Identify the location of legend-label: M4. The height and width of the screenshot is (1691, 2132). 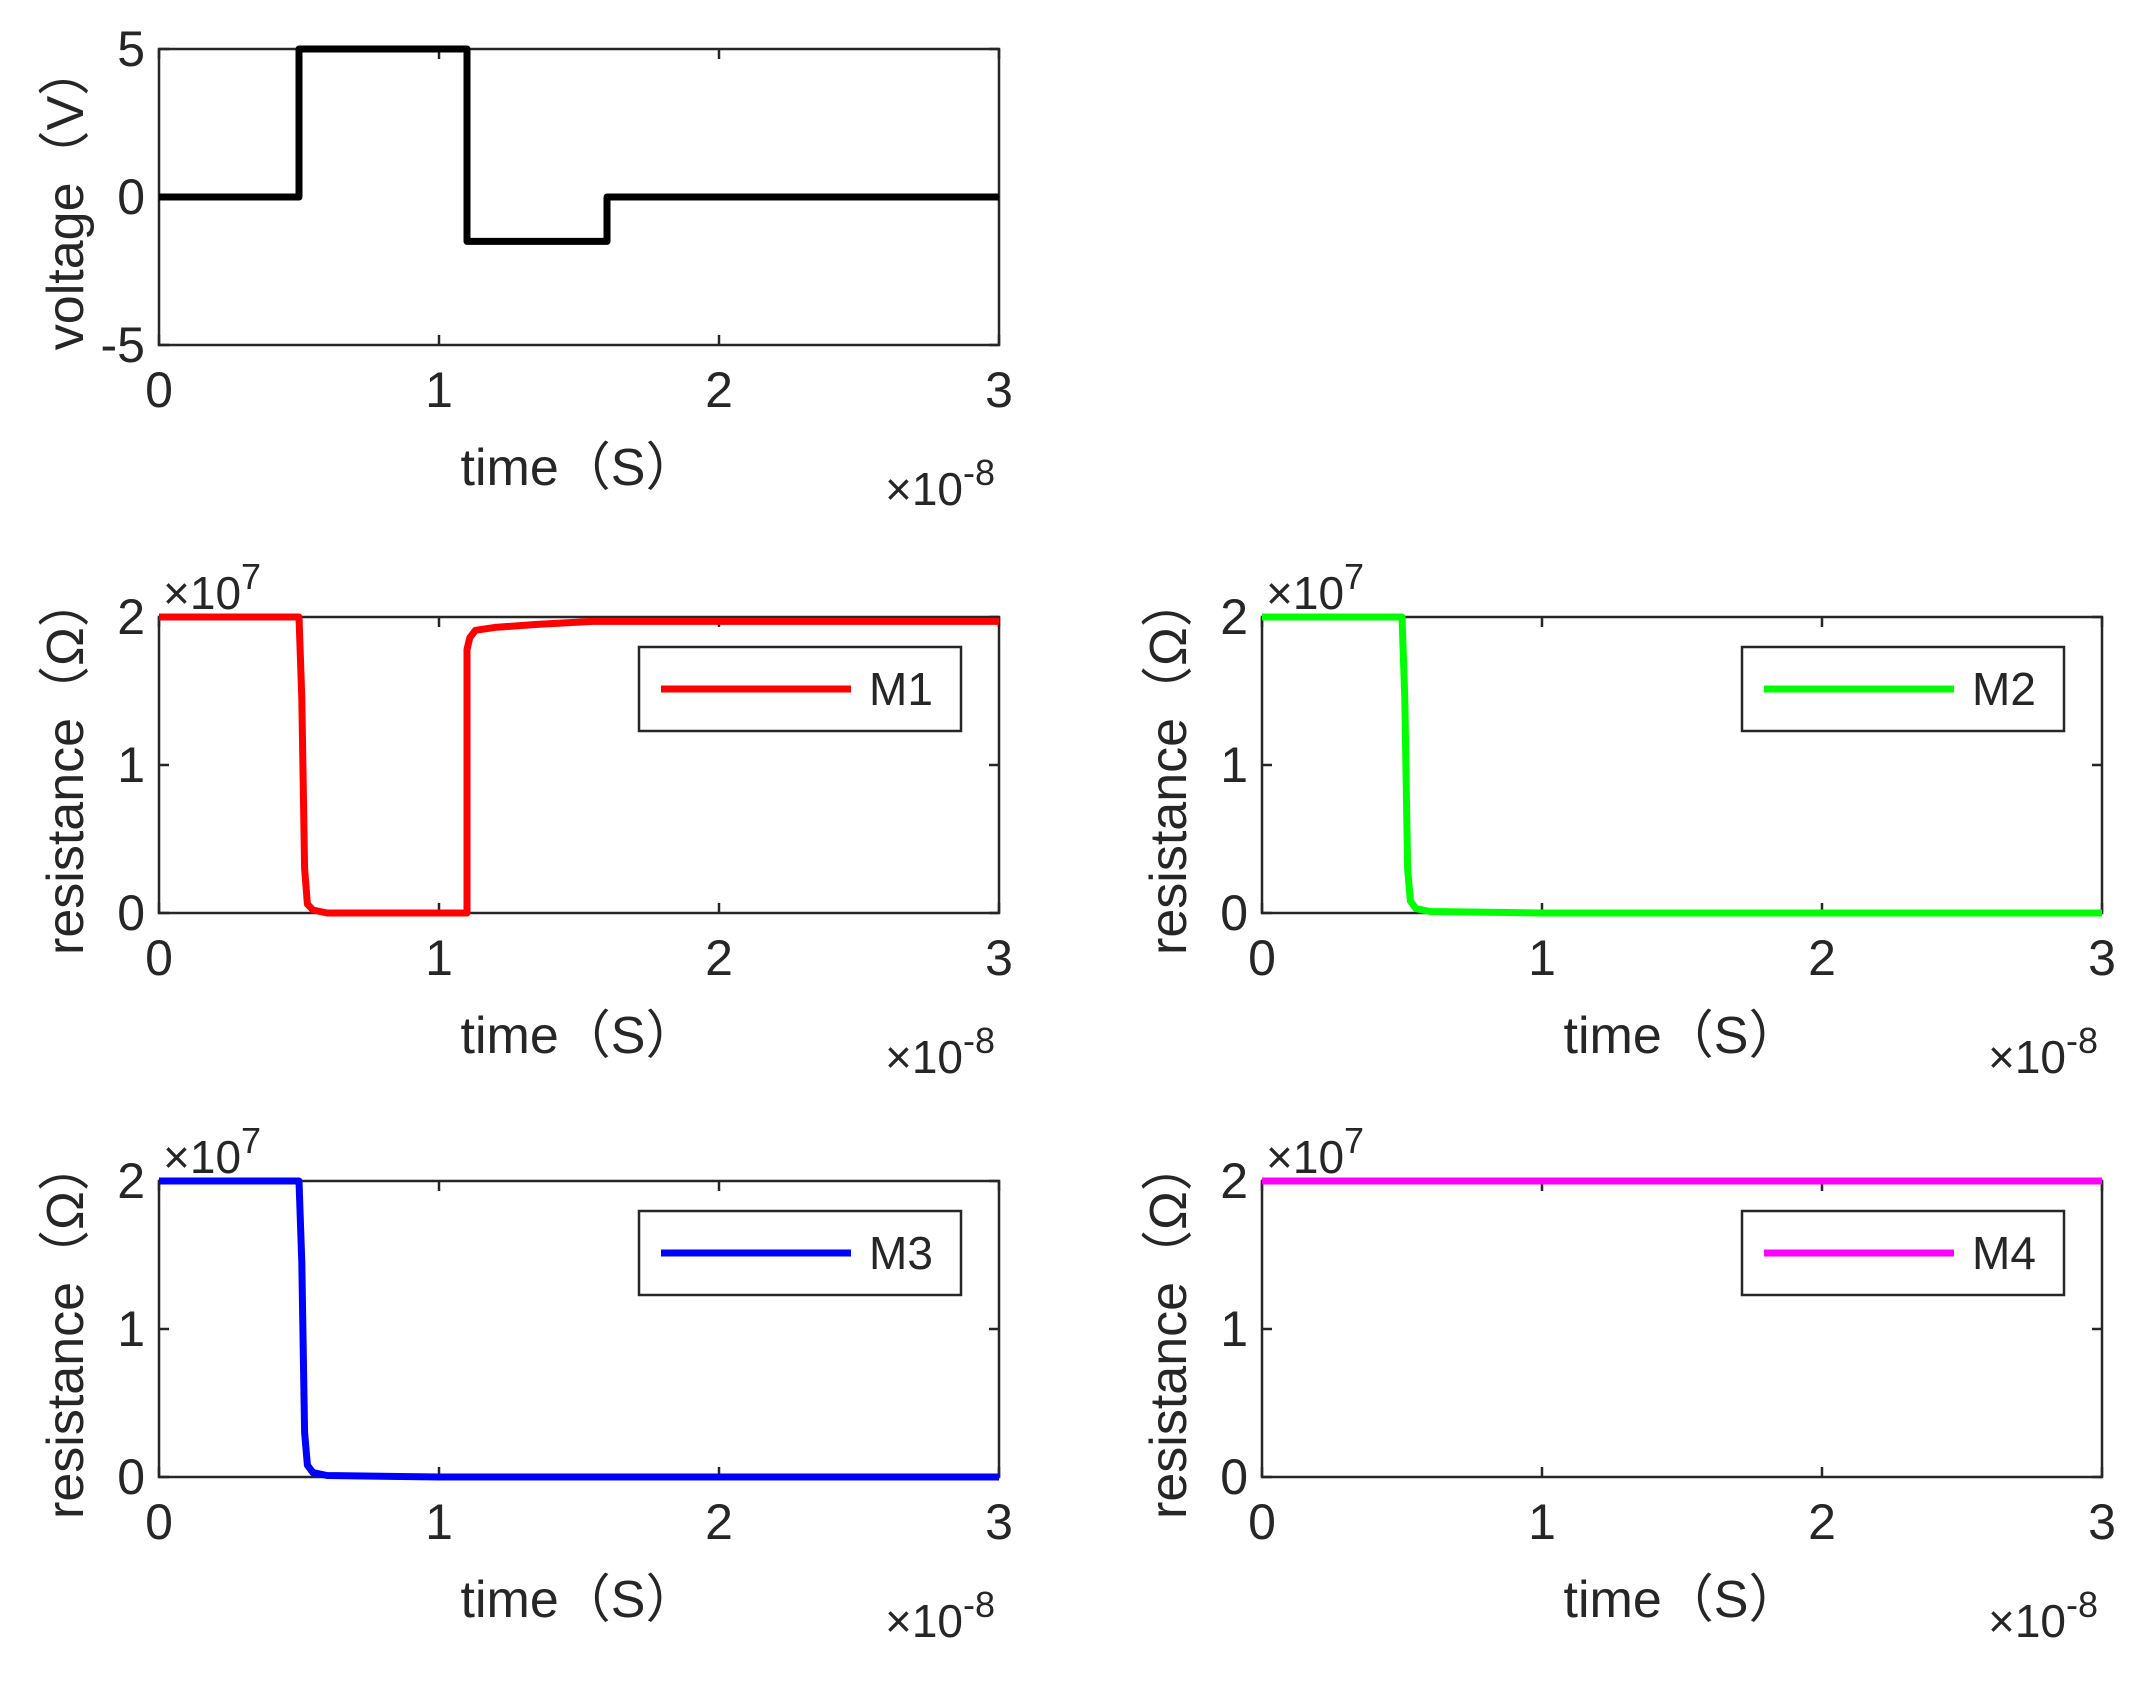
(2004, 1253).